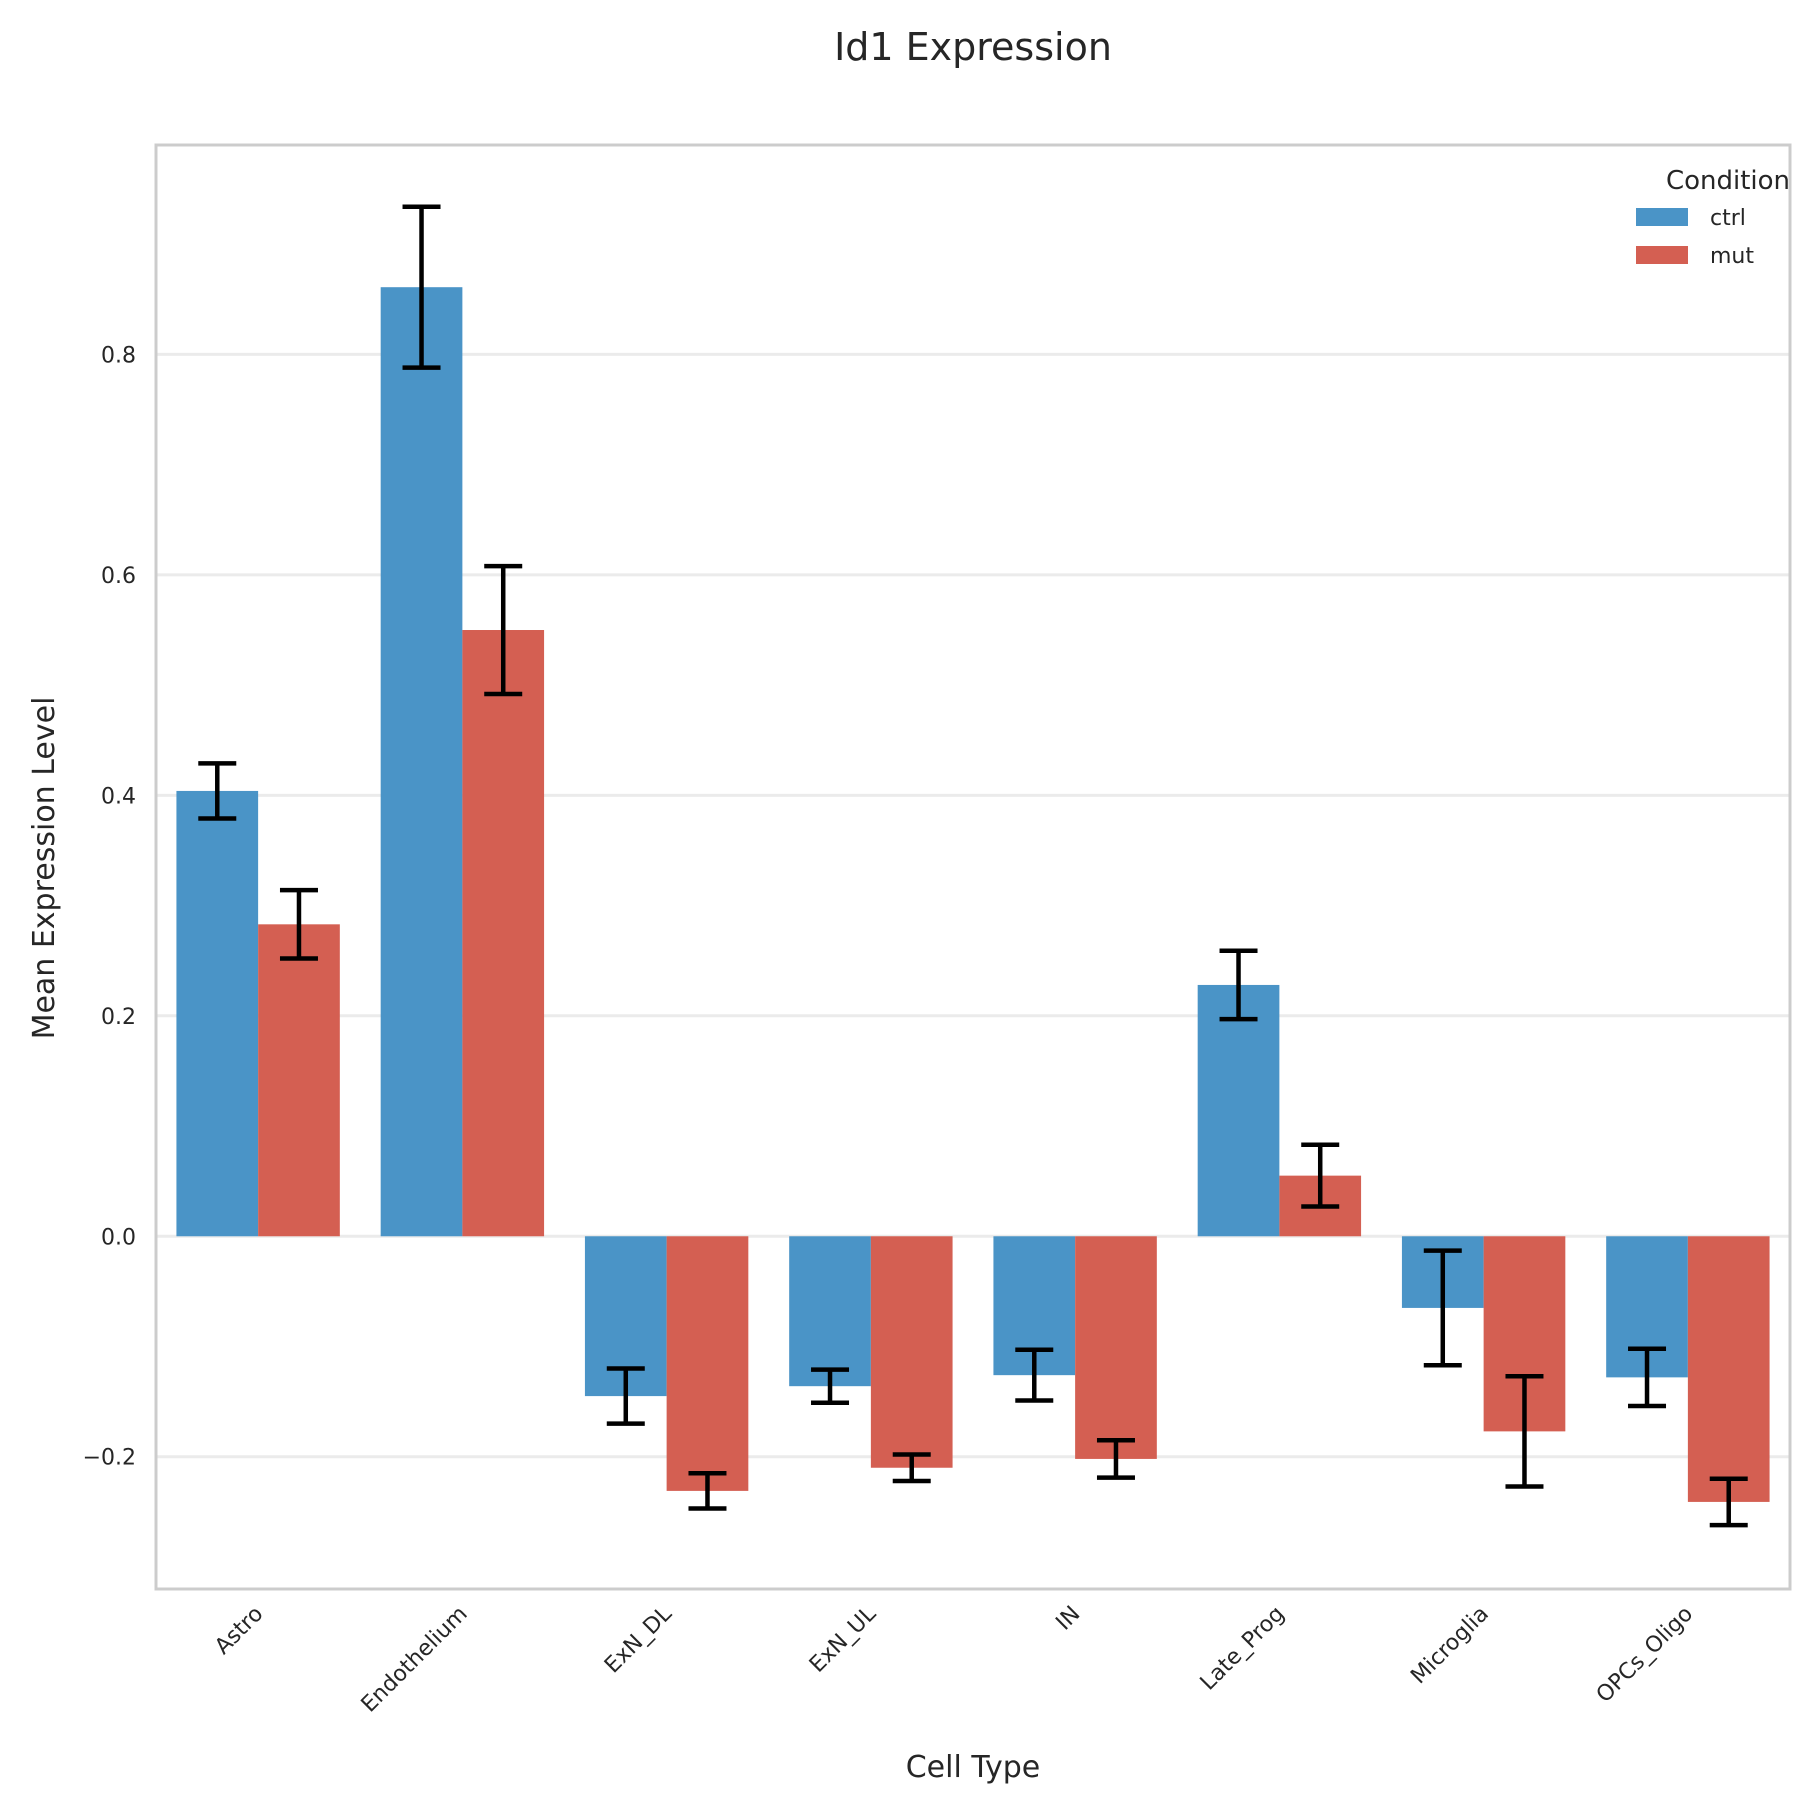 The image size is (1809, 1803). What do you see at coordinates (1695, 237) in the screenshot?
I see `legend-items: ctrl mut` at bounding box center [1695, 237].